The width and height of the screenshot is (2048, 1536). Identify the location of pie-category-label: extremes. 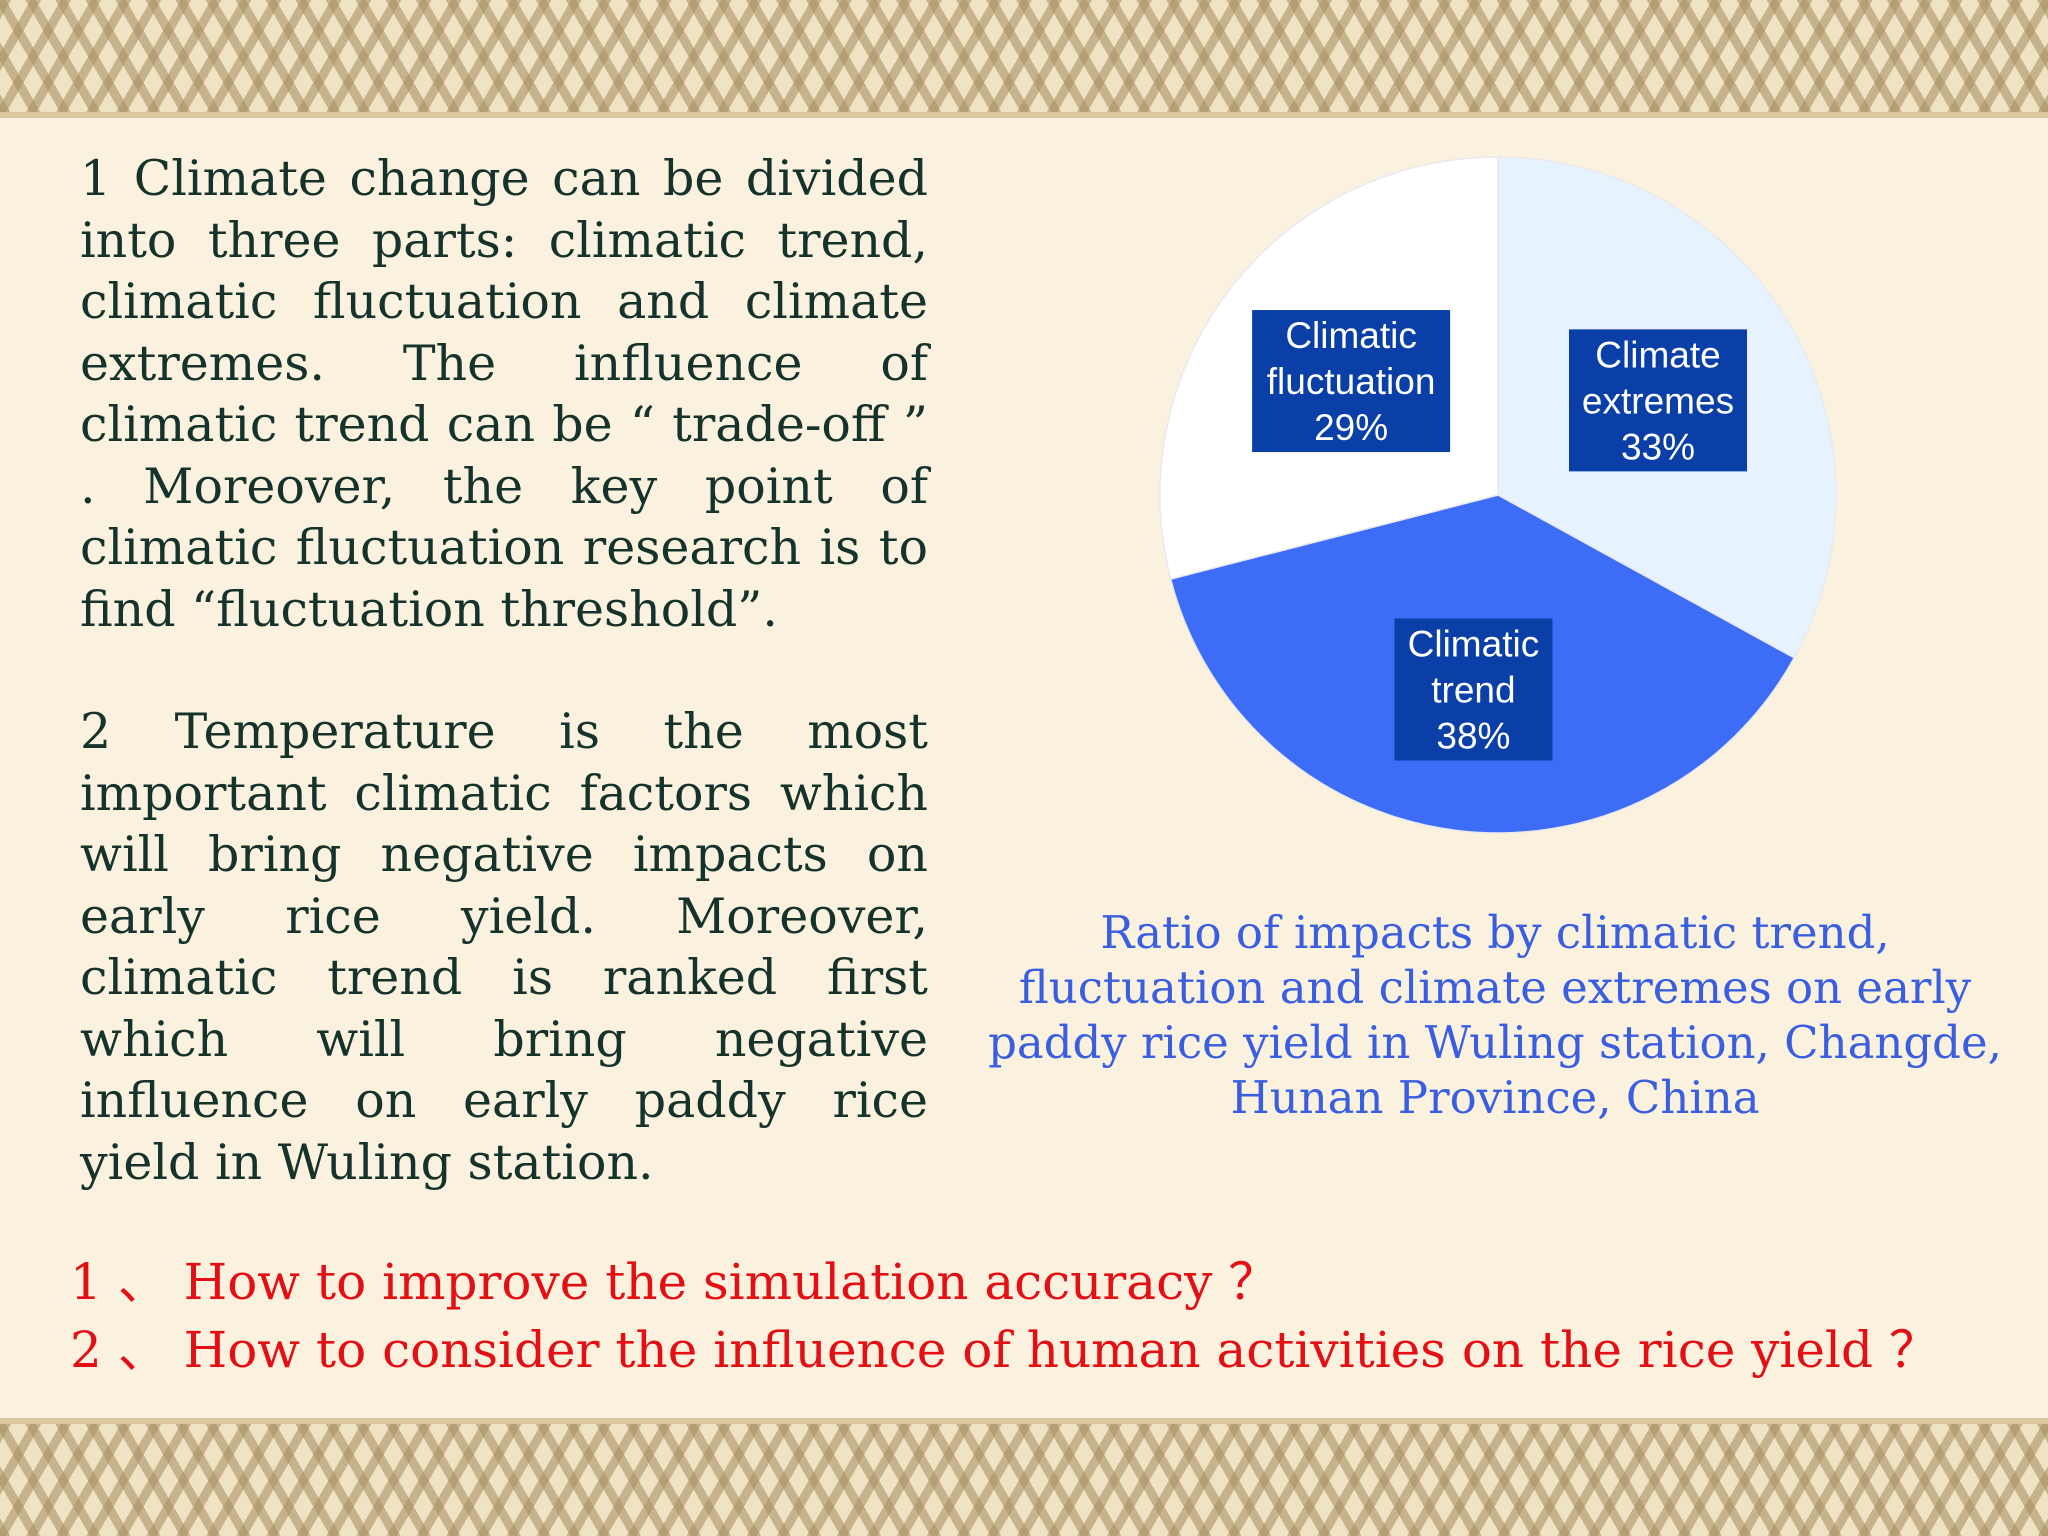
(1658, 400).